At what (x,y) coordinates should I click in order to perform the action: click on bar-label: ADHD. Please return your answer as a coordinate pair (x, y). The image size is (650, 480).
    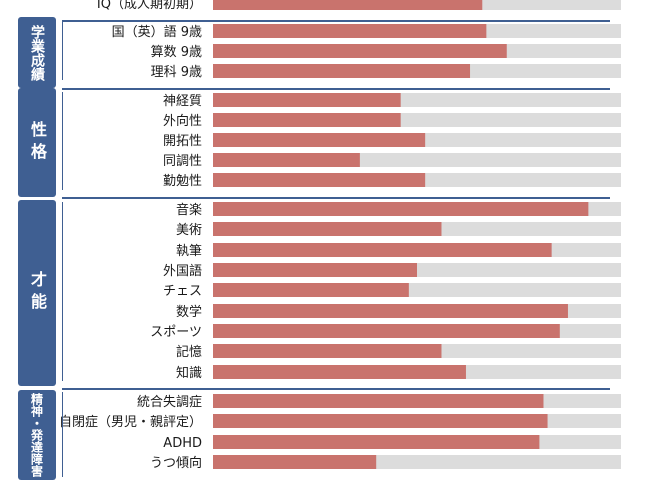
    Looking at the image, I should click on (182, 443).